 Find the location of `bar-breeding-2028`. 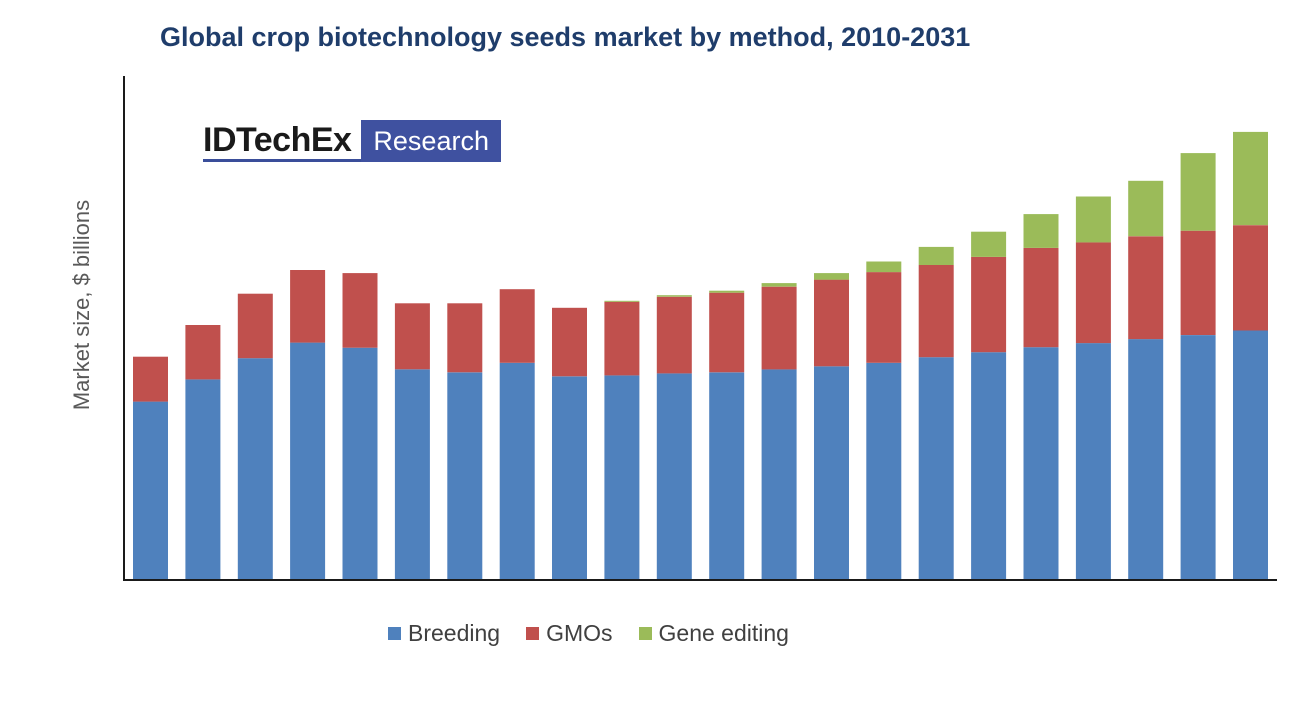

bar-breeding-2028 is located at coordinates (1093, 461).